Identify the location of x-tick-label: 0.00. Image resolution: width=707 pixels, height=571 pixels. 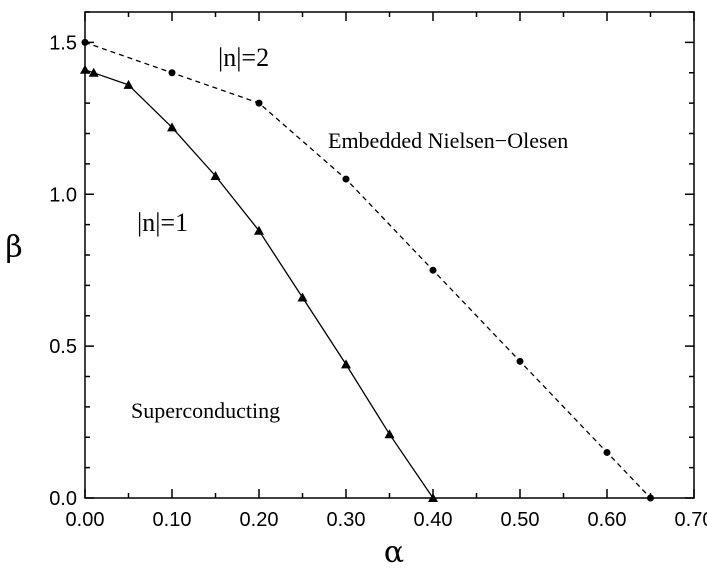
(85, 520).